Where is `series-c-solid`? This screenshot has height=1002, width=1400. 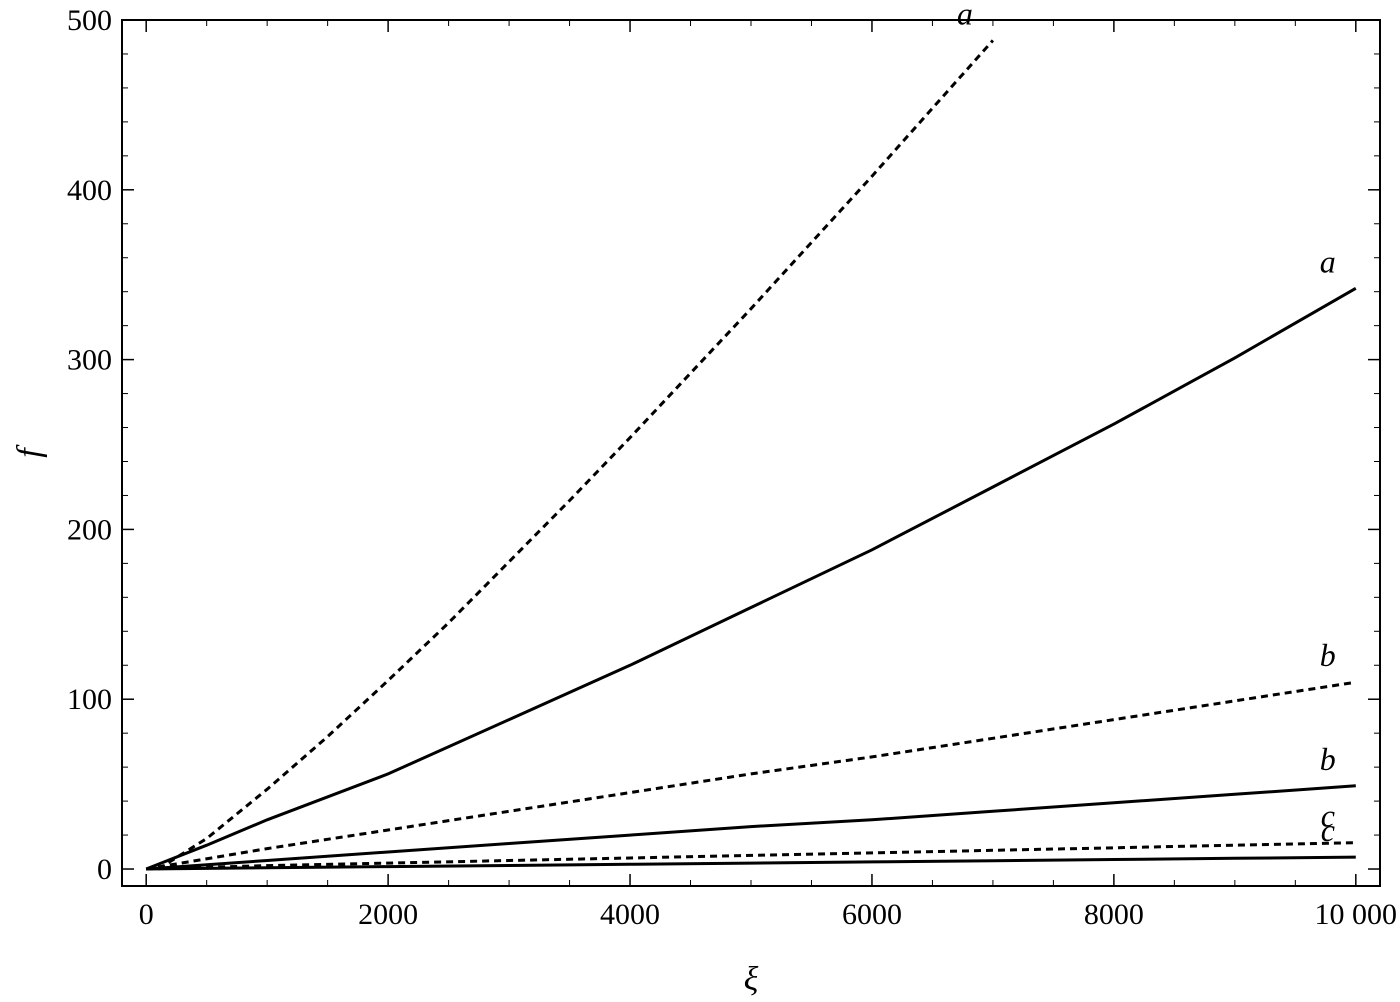 series-c-solid is located at coordinates (751, 863).